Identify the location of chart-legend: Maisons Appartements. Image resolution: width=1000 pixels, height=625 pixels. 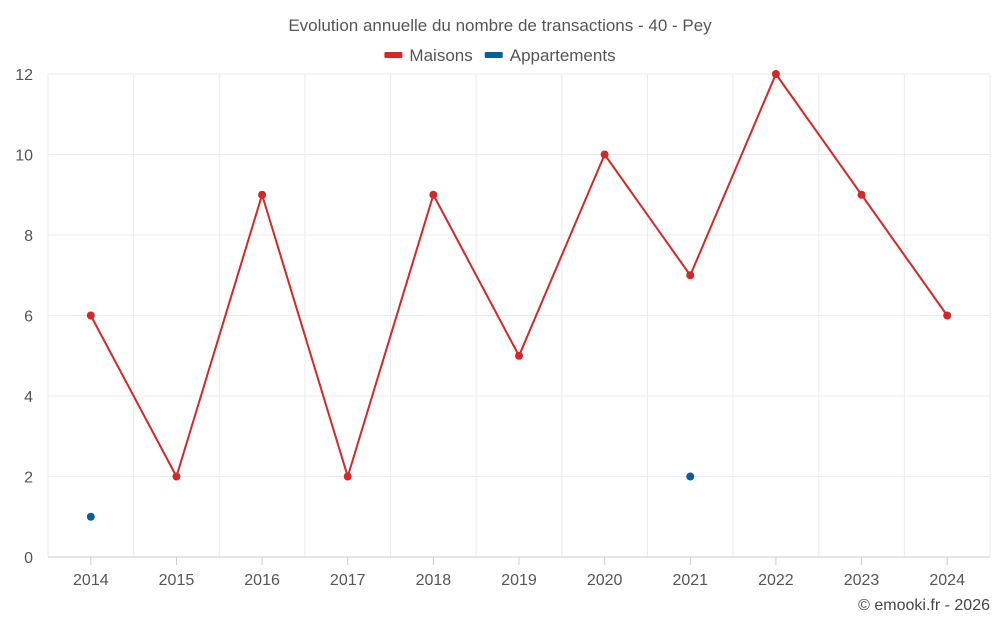
(500, 55).